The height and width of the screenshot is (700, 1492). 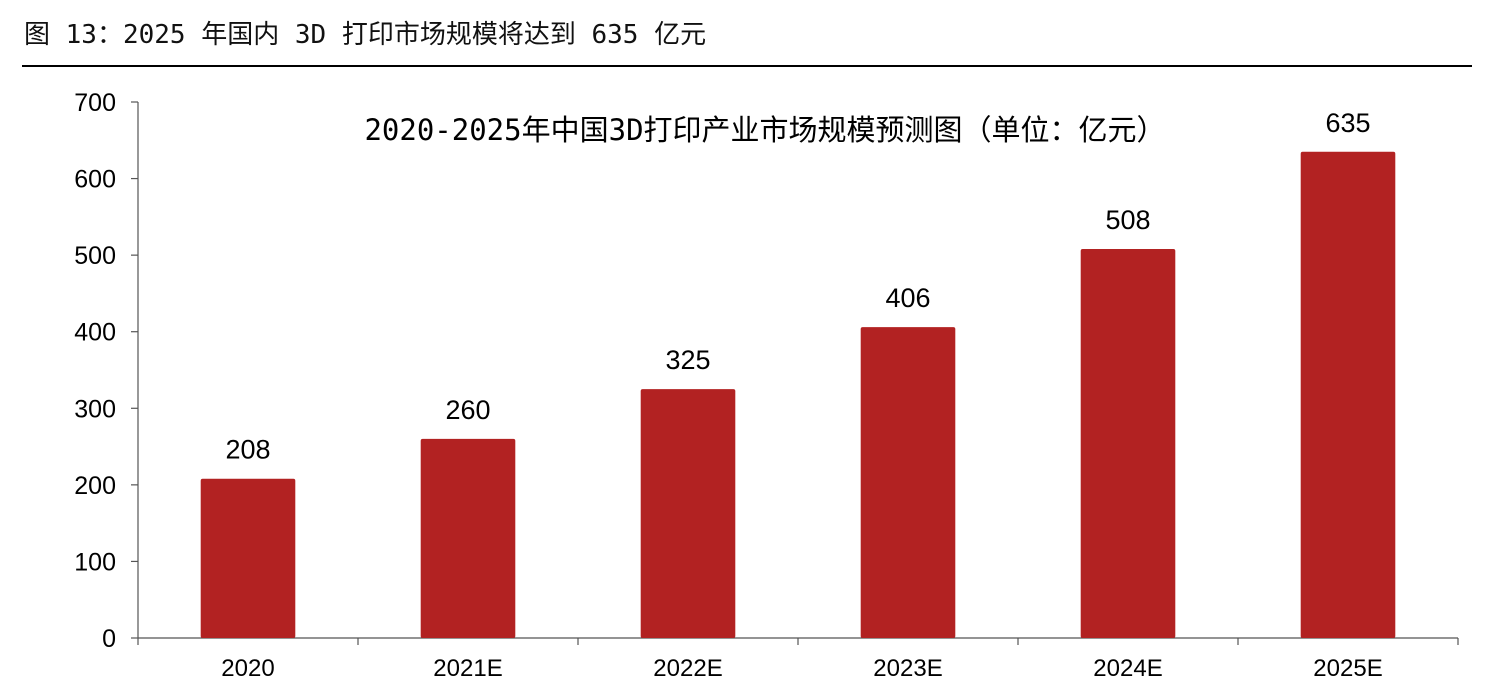 I want to click on bar-2021E, so click(x=468, y=538).